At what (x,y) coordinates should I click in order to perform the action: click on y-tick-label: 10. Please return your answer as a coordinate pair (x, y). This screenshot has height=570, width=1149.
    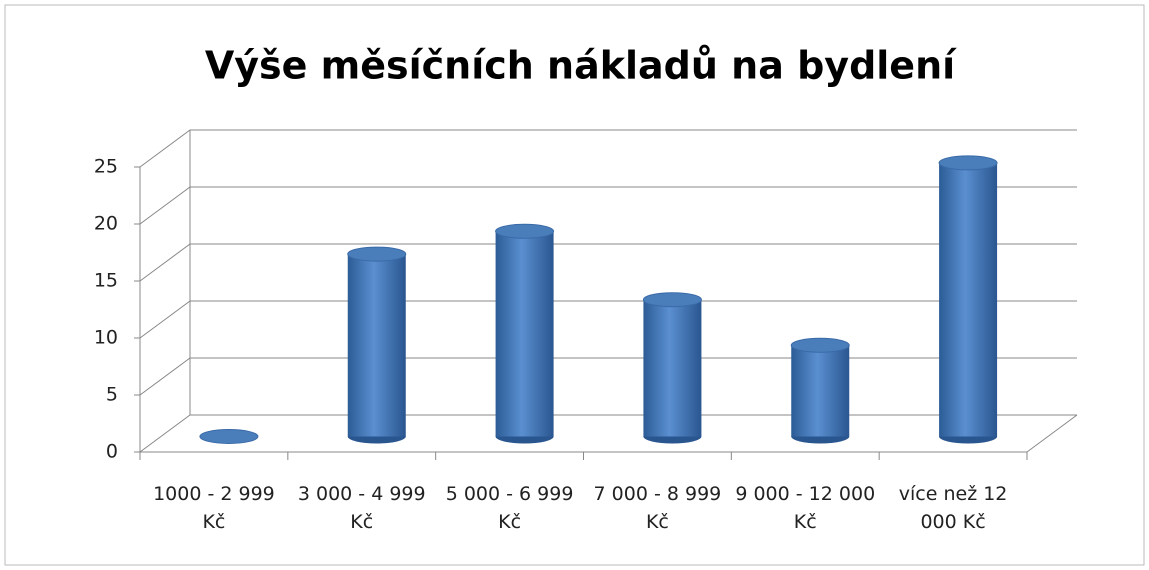
    Looking at the image, I should click on (106, 338).